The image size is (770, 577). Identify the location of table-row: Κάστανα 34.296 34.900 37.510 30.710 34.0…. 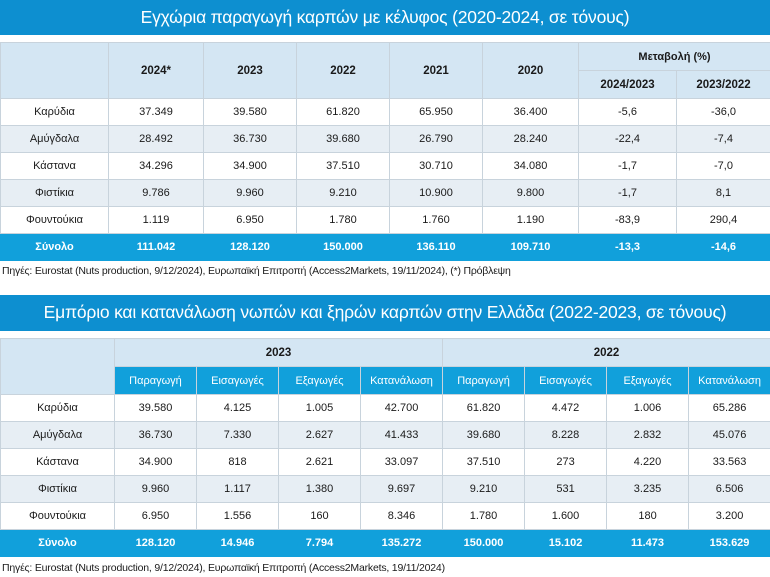
(385, 166).